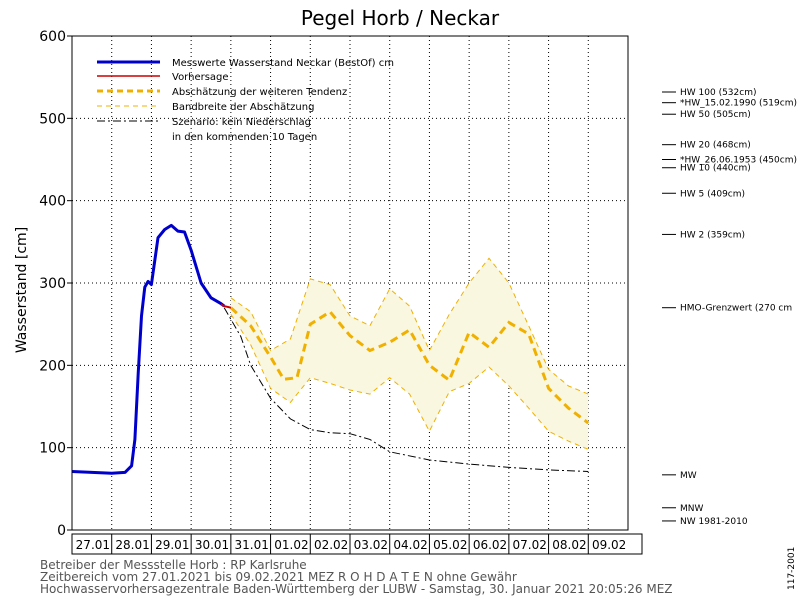  Describe the element at coordinates (52, 284) in the screenshot. I see `y-tick-label: 300` at that location.